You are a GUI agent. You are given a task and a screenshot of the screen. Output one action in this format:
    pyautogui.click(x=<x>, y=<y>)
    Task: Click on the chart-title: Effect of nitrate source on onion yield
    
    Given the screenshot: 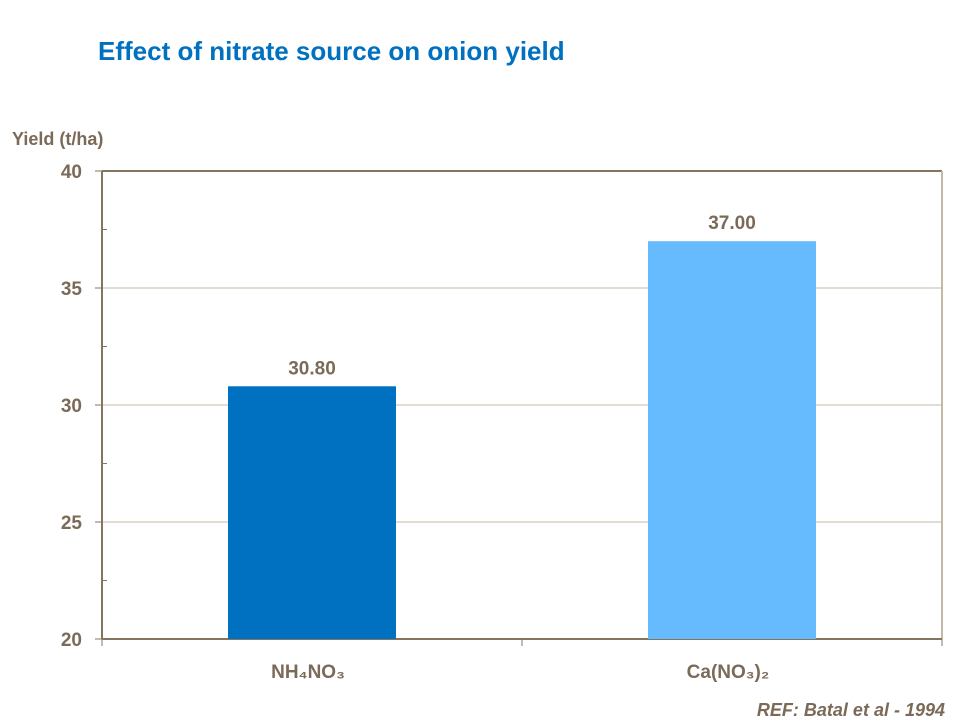 What is the action you would take?
    pyautogui.click(x=331, y=51)
    